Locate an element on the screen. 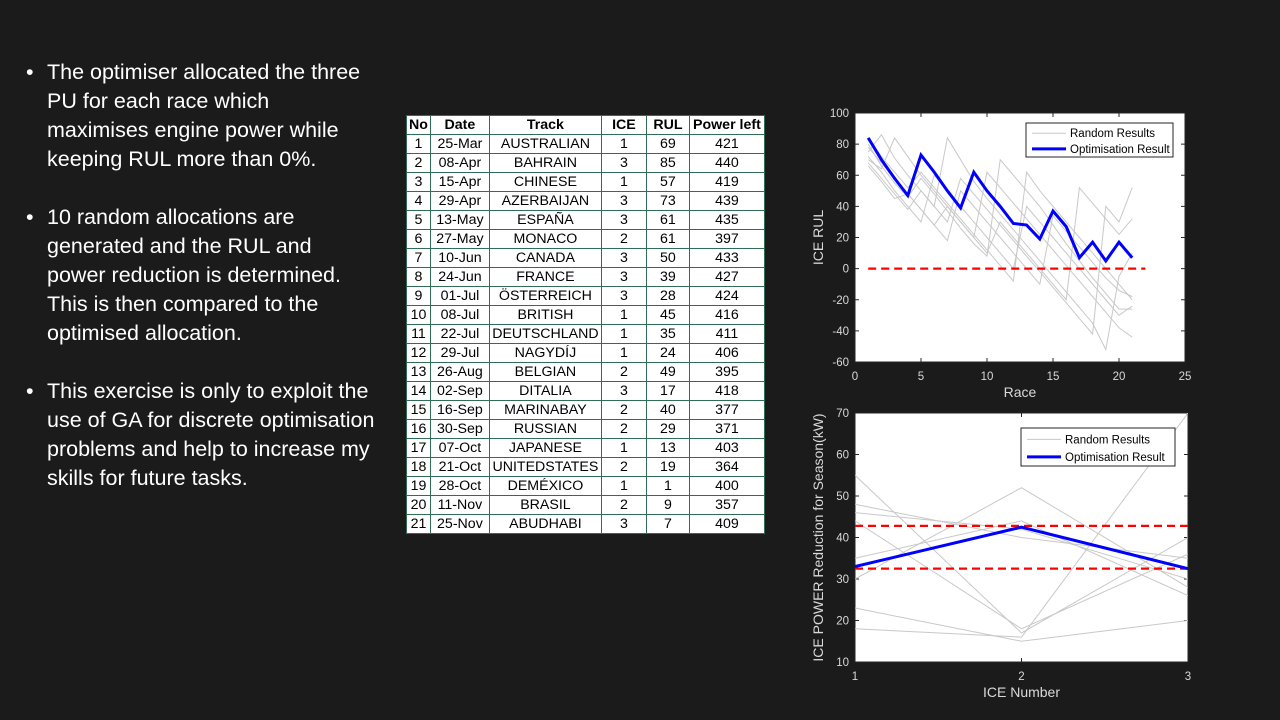 This screenshot has height=720, width=1280. rul-y-tick-label: 20 is located at coordinates (842, 239).